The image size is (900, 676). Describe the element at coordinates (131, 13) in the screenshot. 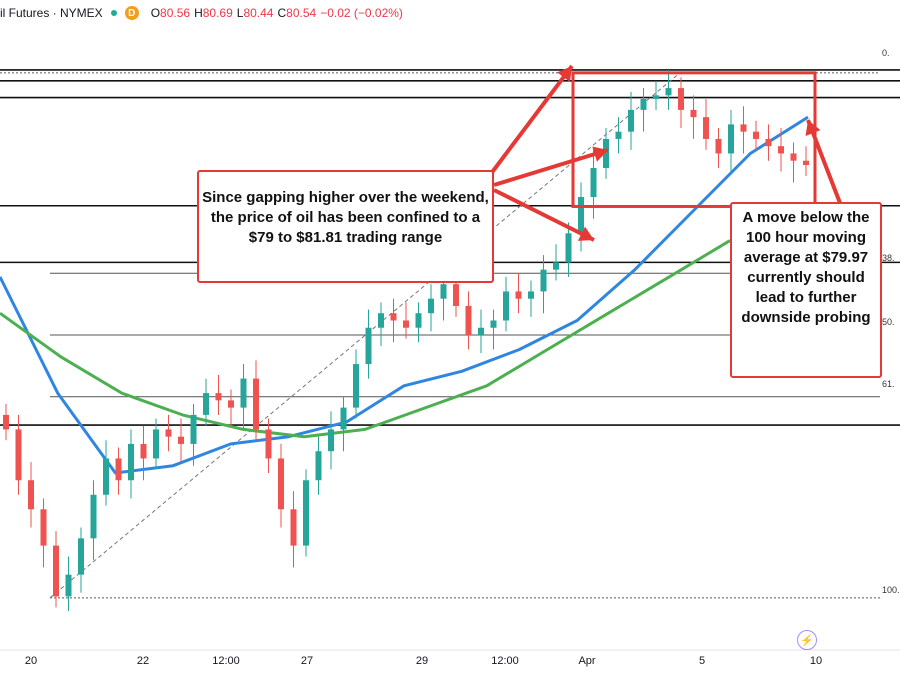

I see `dividend-badge-icon: D` at that location.